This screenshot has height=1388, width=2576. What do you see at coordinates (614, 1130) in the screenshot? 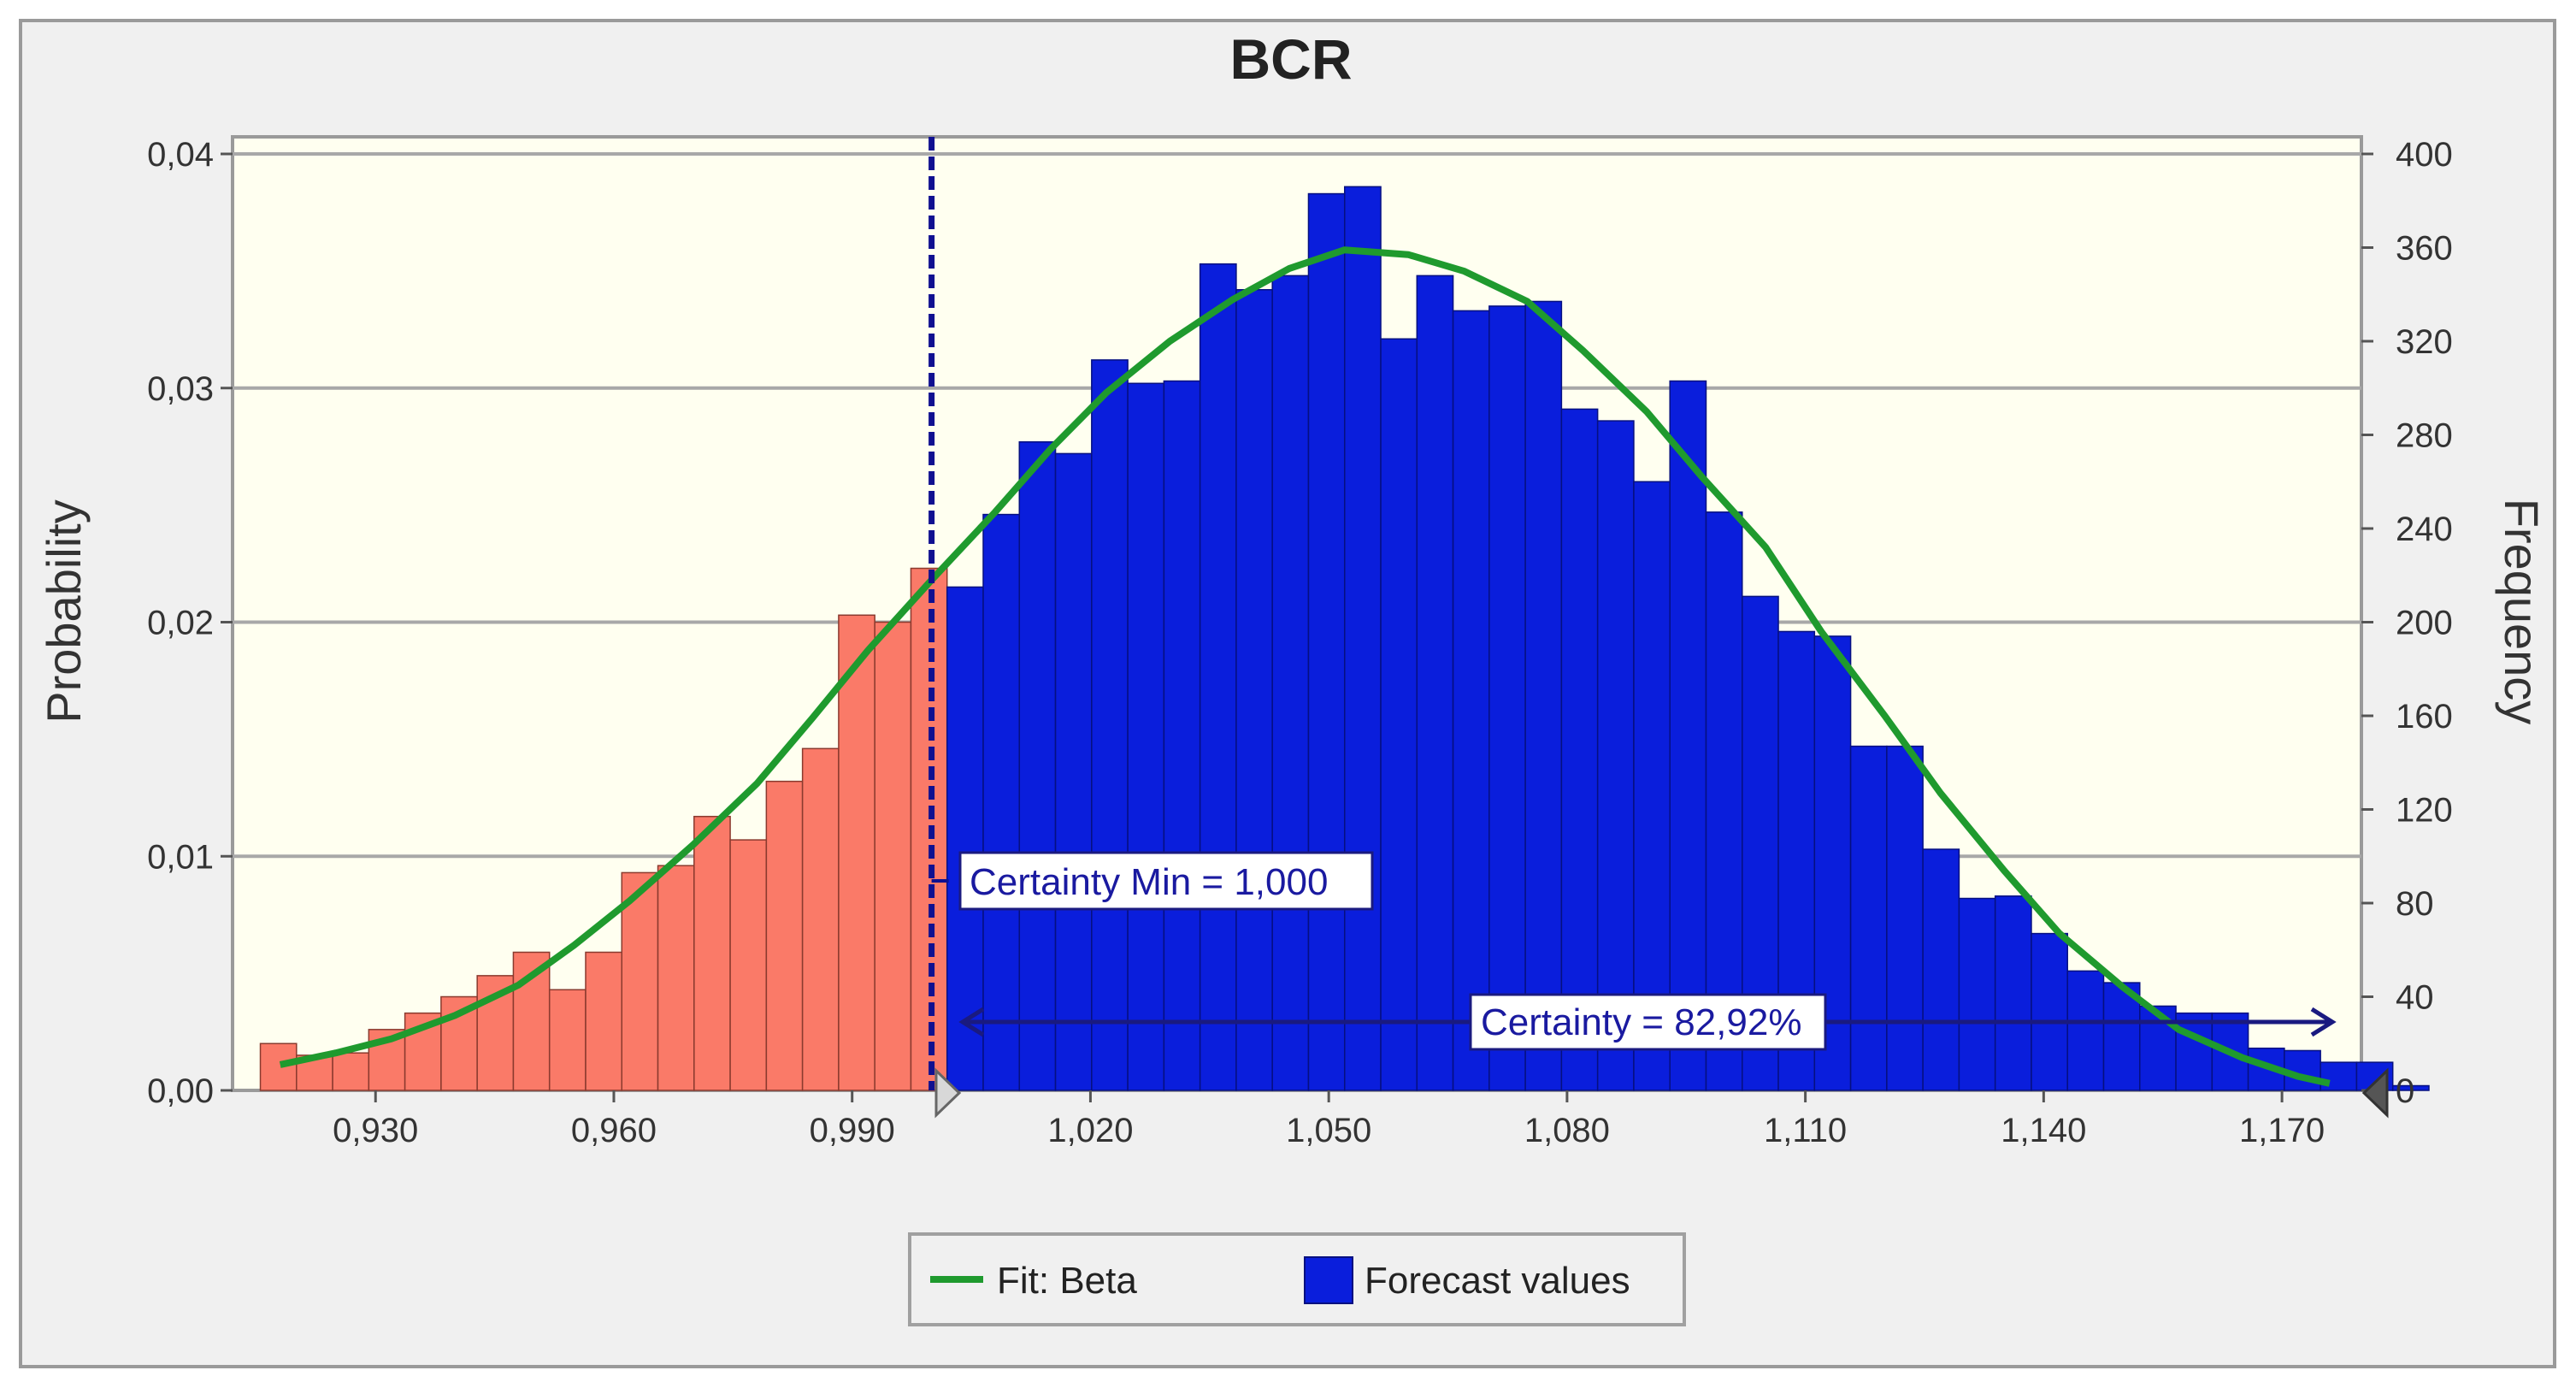
I see `x-tick-label: 0,960` at bounding box center [614, 1130].